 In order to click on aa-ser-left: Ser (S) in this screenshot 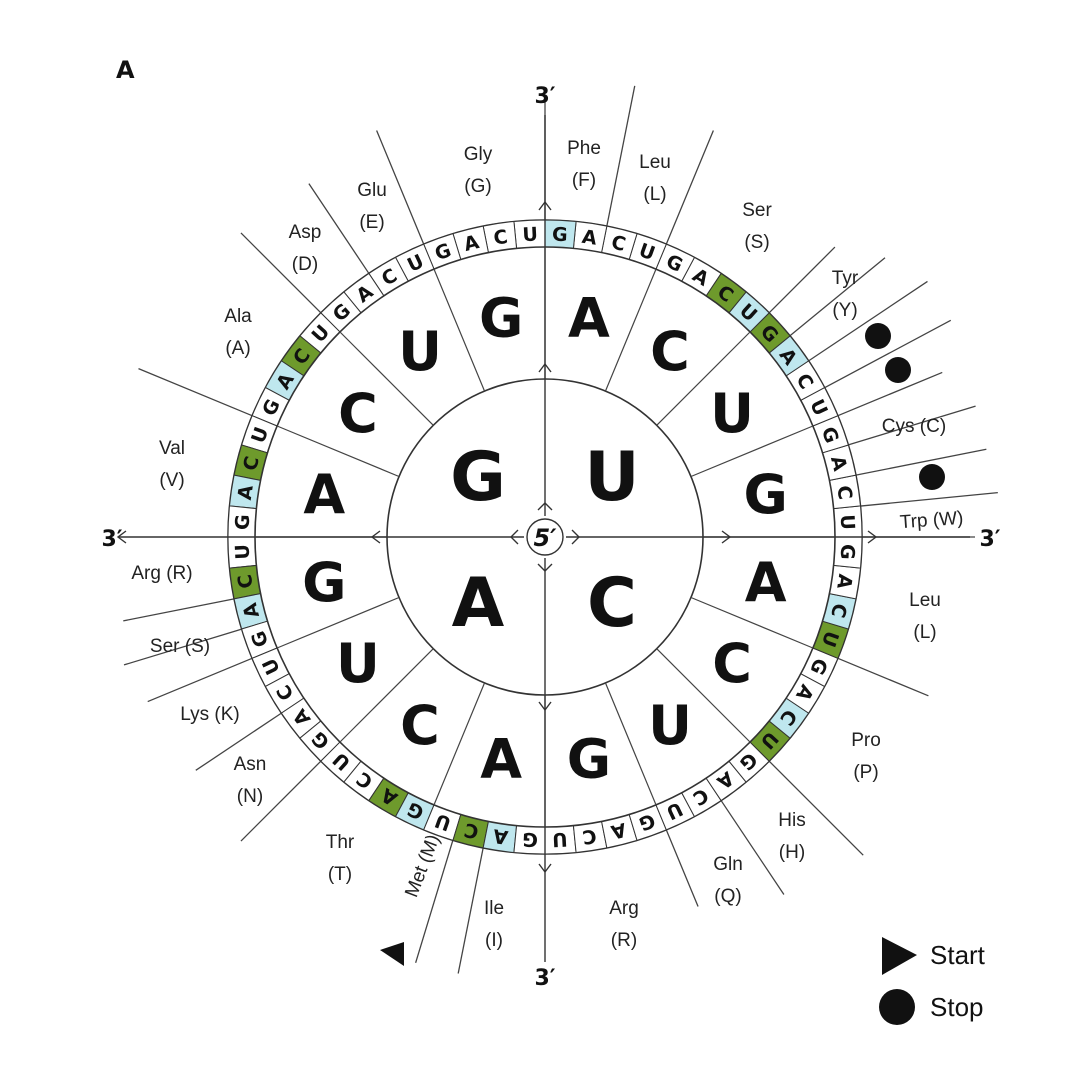, I will do `click(180, 646)`.